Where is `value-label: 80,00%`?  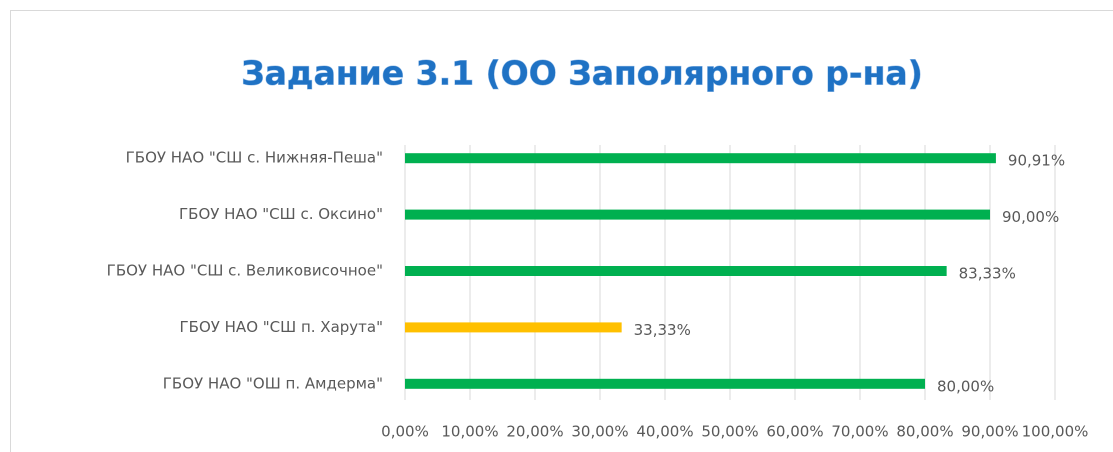 value-label: 80,00% is located at coordinates (965, 386).